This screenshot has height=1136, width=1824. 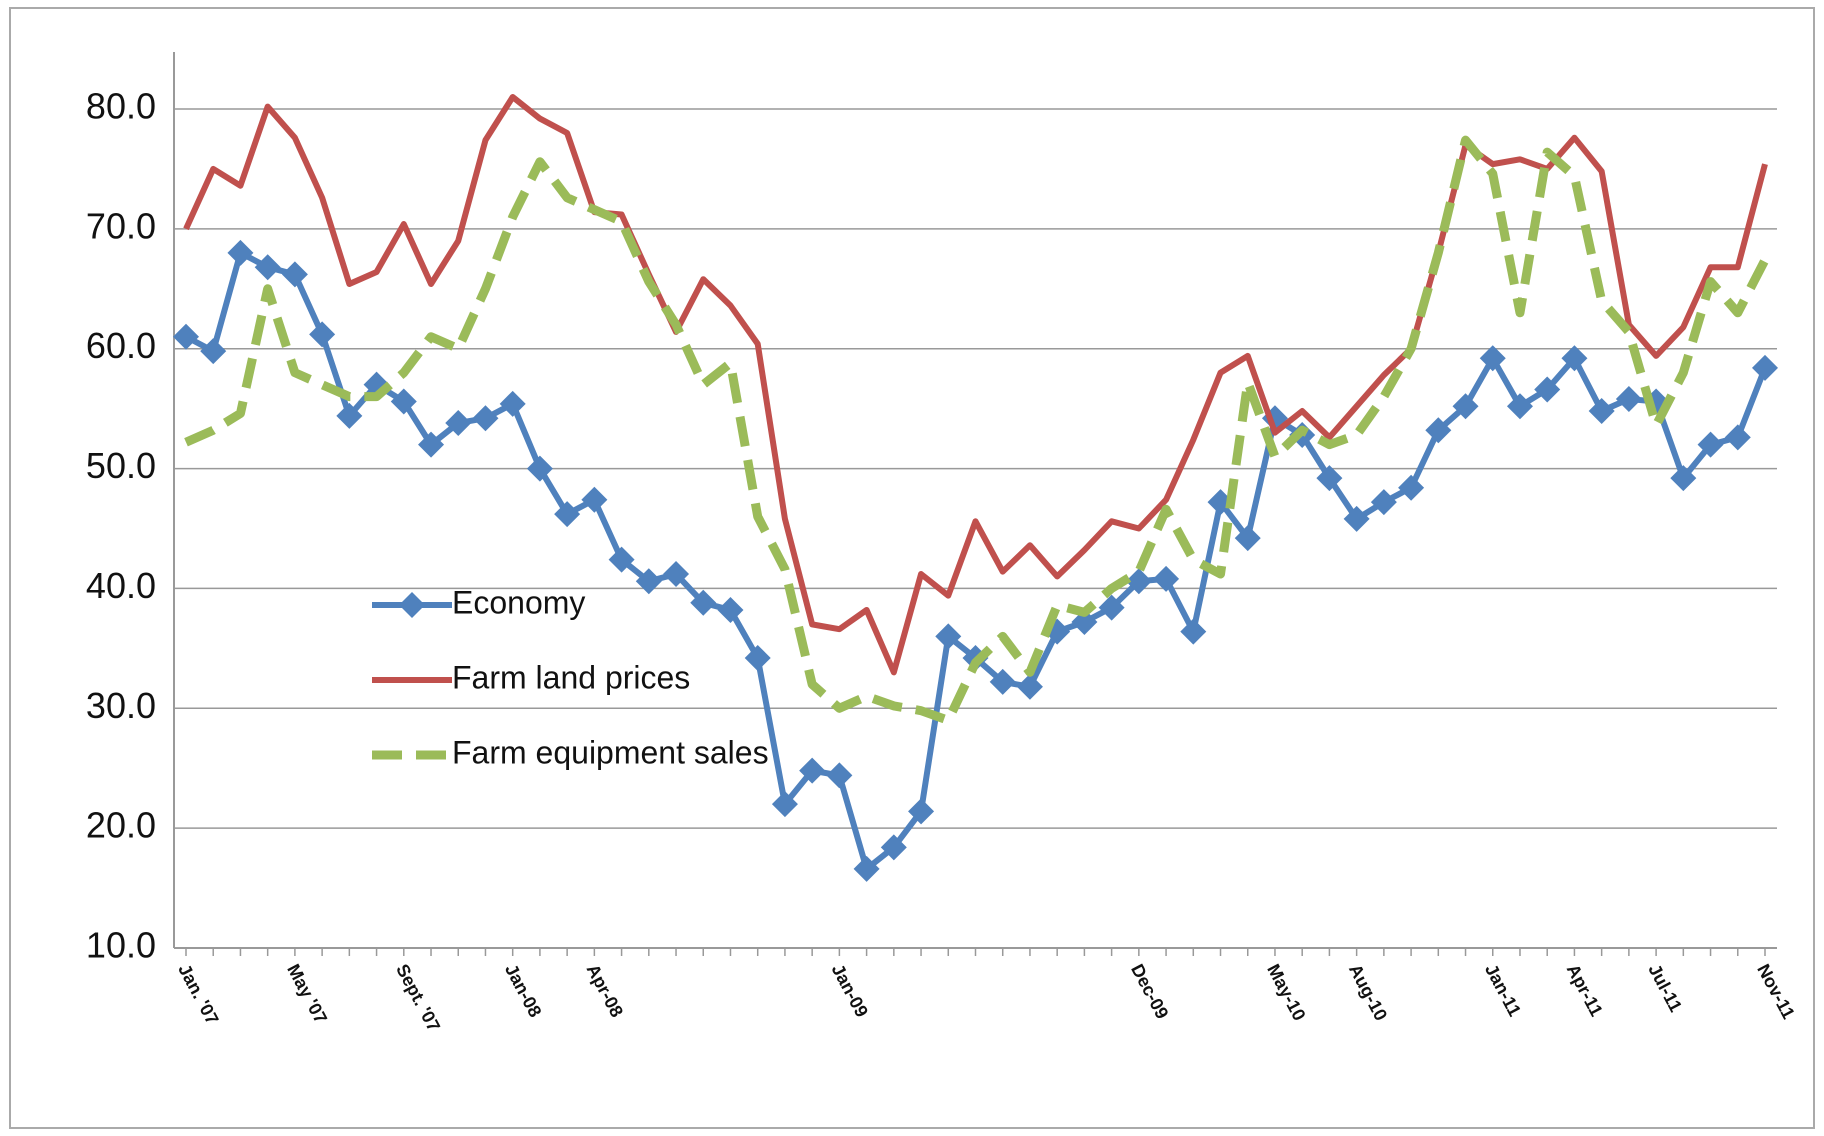 I want to click on y-tick-label: 80.0, so click(x=121, y=106).